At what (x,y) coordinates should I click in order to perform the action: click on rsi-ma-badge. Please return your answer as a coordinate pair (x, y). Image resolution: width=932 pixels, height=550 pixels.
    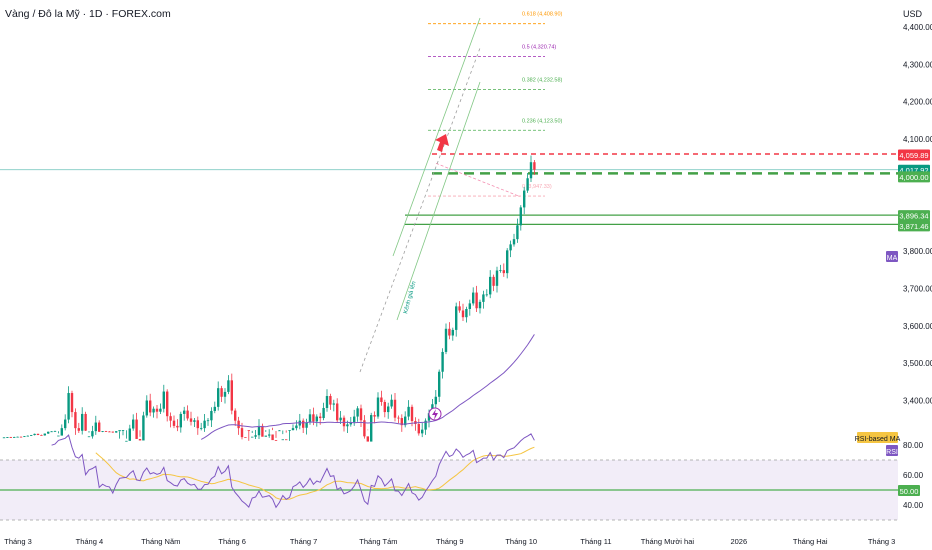
    Looking at the image, I should click on (877, 437).